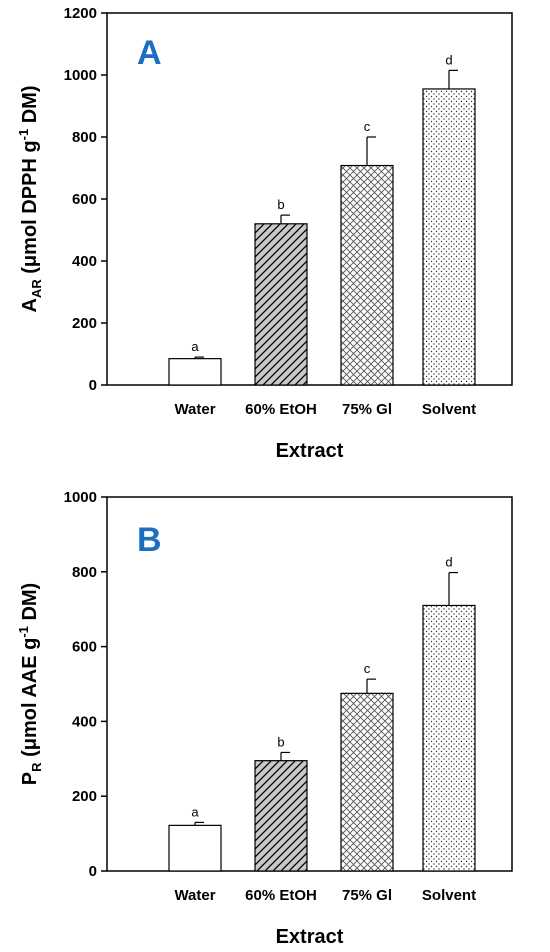 This screenshot has height=952, width=550. What do you see at coordinates (30, 684) in the screenshot?
I see `y-axis-label: PR (μmol AAE g-1 DM)` at bounding box center [30, 684].